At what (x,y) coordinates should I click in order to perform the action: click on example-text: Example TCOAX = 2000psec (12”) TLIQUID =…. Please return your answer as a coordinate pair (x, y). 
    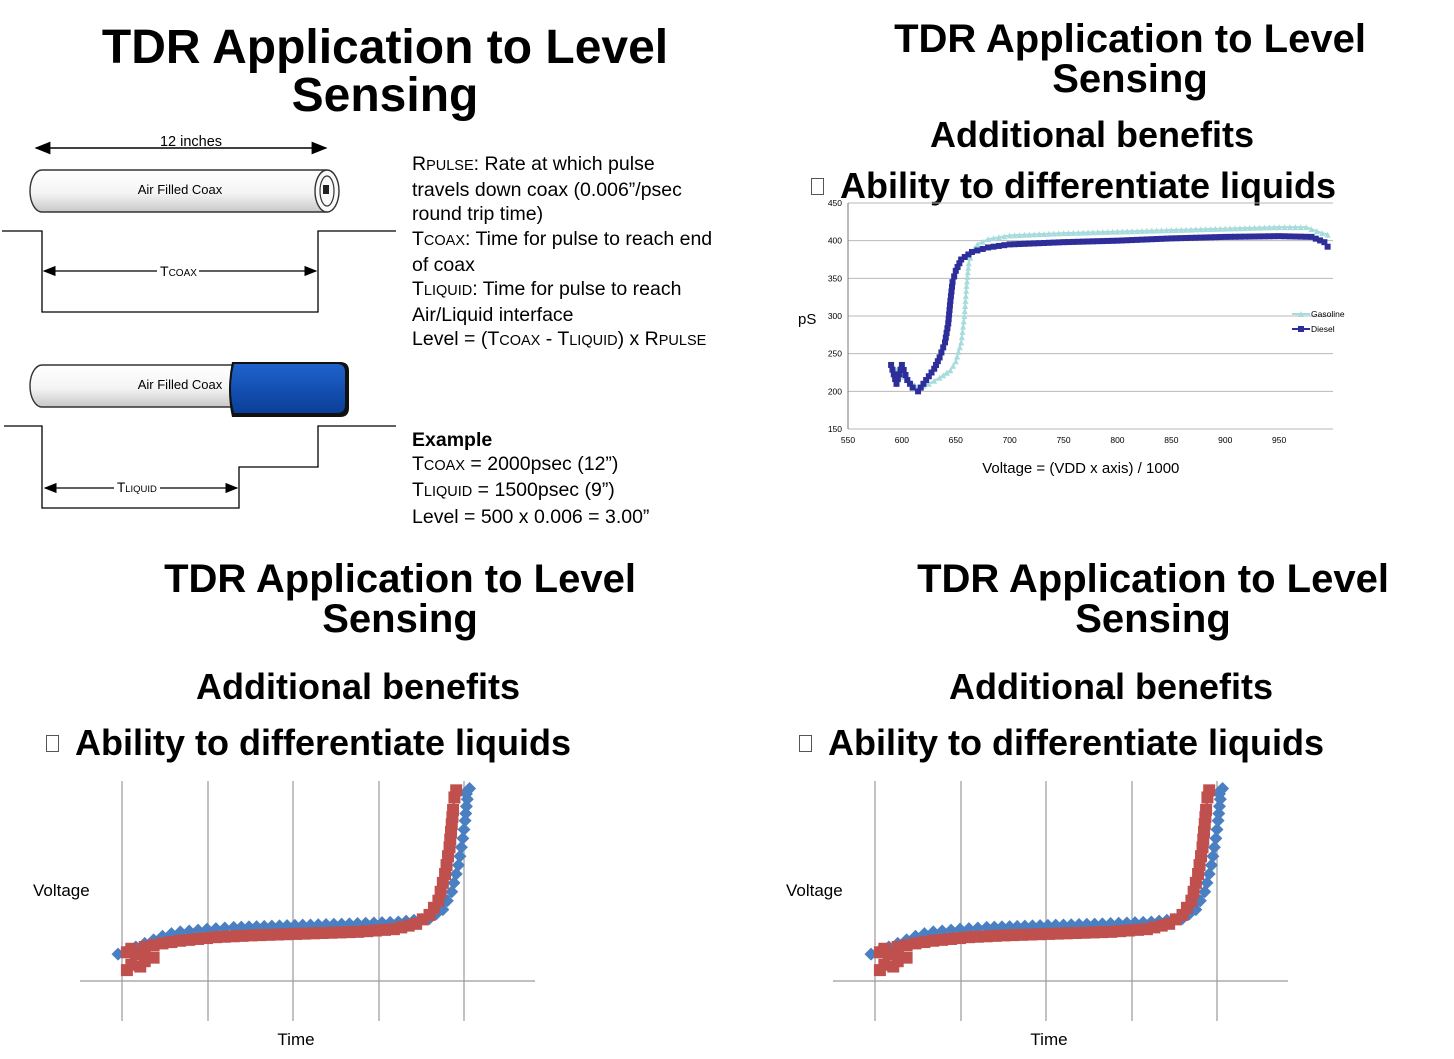
    Looking at the image, I should click on (530, 478).